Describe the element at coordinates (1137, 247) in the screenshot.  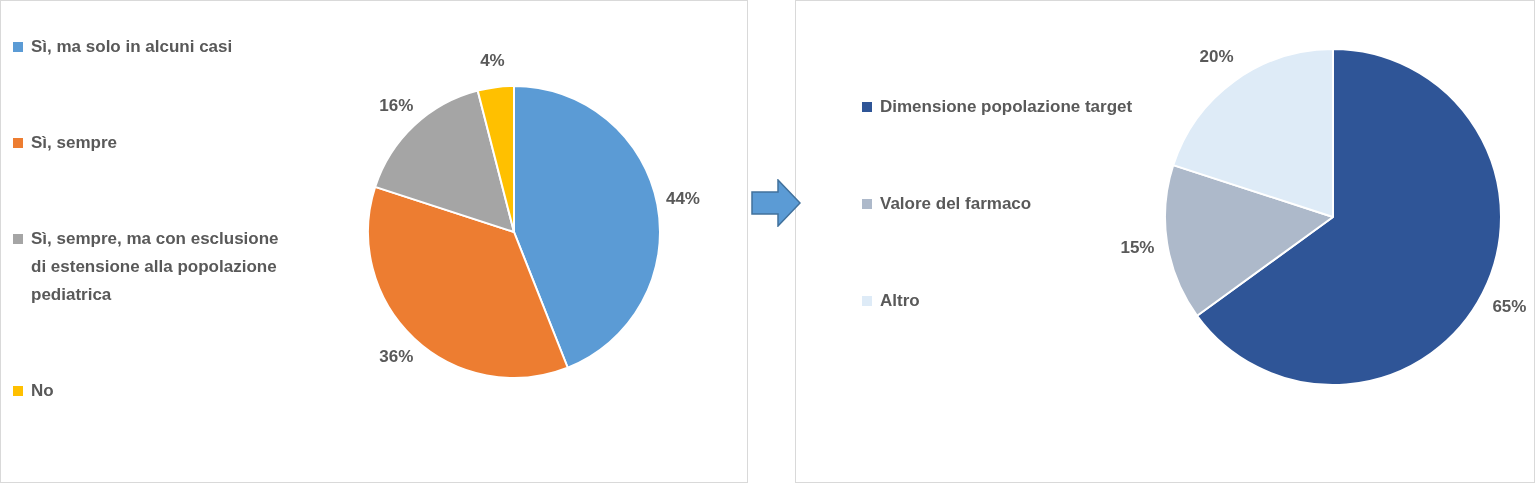
I see `data-label: 15%` at that location.